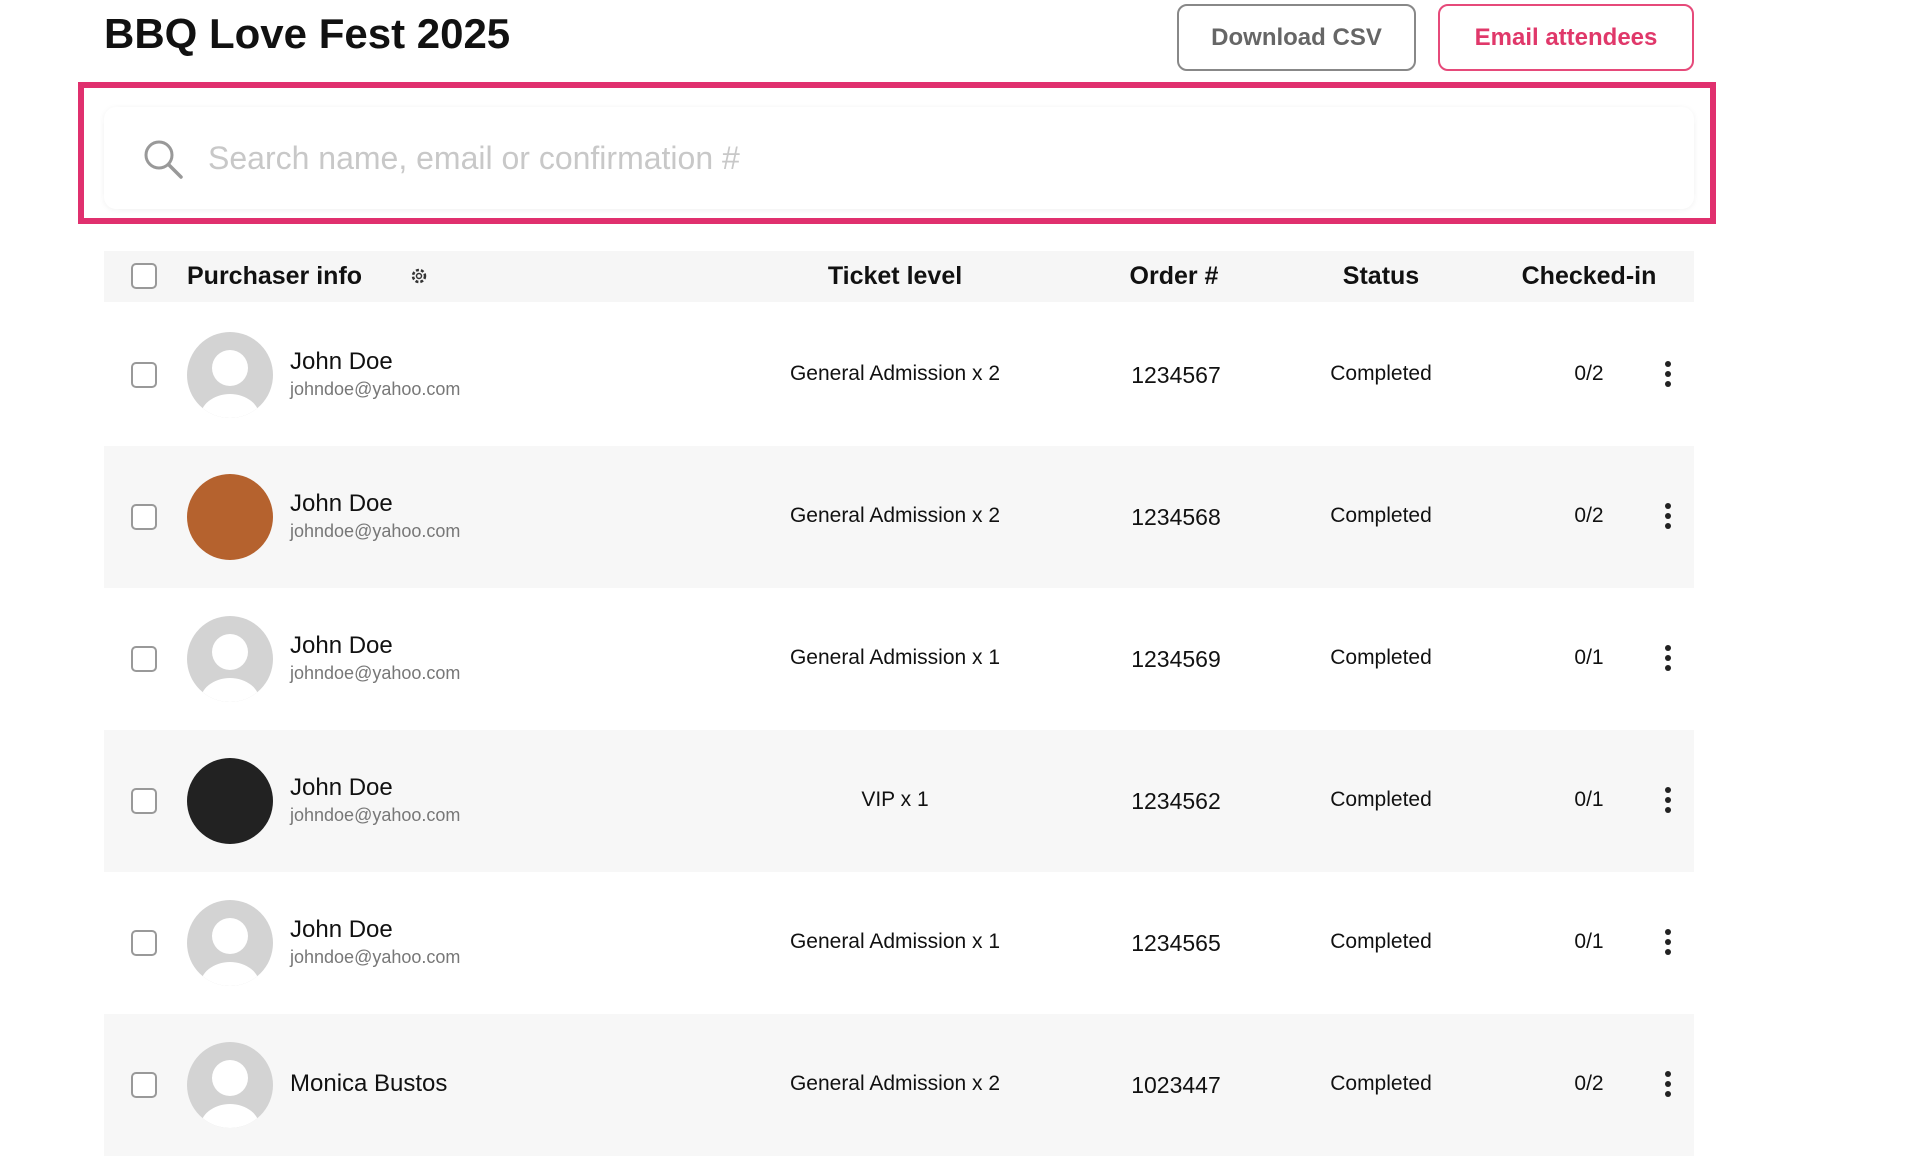 This screenshot has width=1920, height=1156. I want to click on search-placeholder: Search name, email or confirmation #, so click(474, 158).